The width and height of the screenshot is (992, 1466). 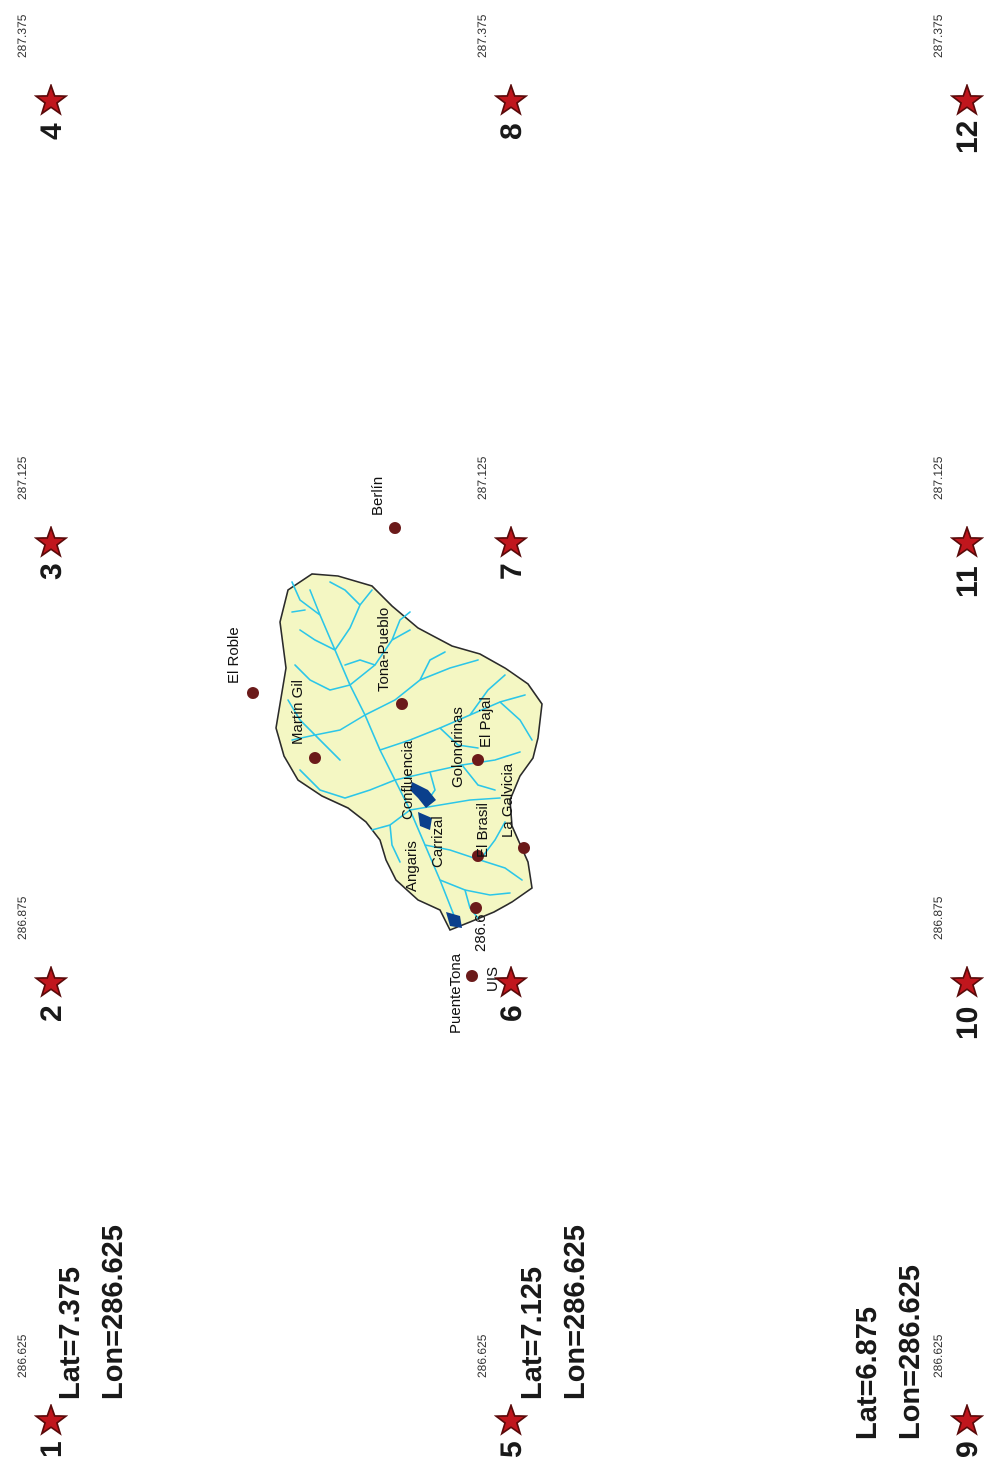 What do you see at coordinates (478, 856) in the screenshot?
I see `station-dot-el-brasil` at bounding box center [478, 856].